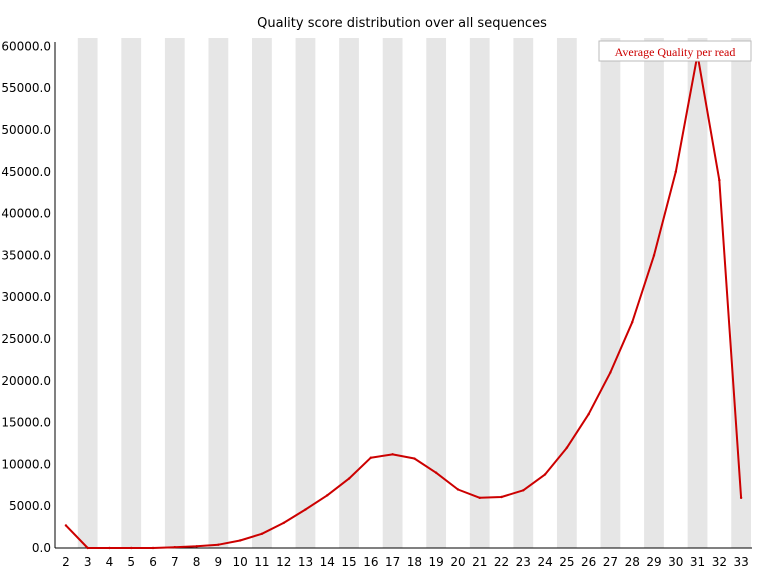  Describe the element at coordinates (41, 548) in the screenshot. I see `y-tick-label: 0.0` at that location.